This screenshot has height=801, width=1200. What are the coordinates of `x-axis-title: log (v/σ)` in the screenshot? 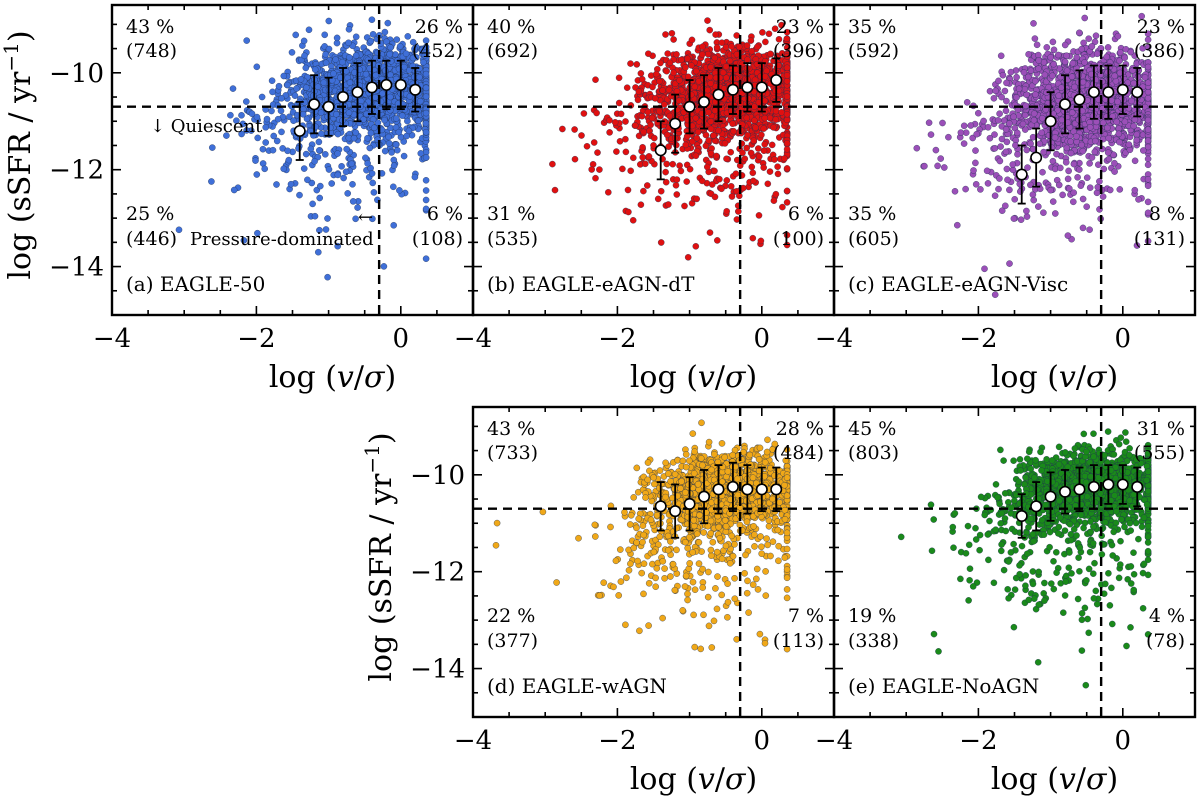 It's located at (693, 377).